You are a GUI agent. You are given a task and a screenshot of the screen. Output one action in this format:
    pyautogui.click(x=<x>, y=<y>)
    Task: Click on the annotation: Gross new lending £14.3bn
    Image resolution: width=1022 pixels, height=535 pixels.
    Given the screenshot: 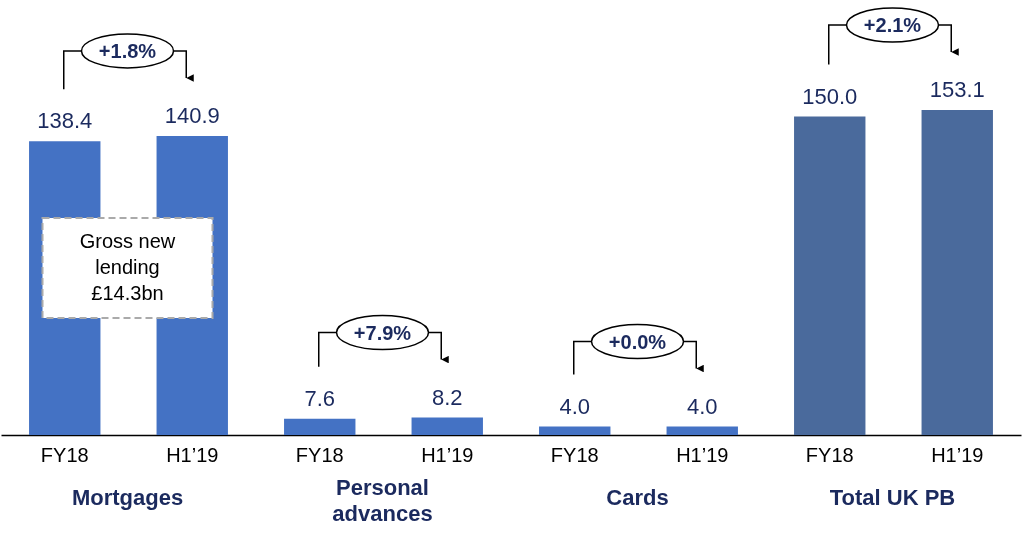 What is the action you would take?
    pyautogui.click(x=127, y=267)
    